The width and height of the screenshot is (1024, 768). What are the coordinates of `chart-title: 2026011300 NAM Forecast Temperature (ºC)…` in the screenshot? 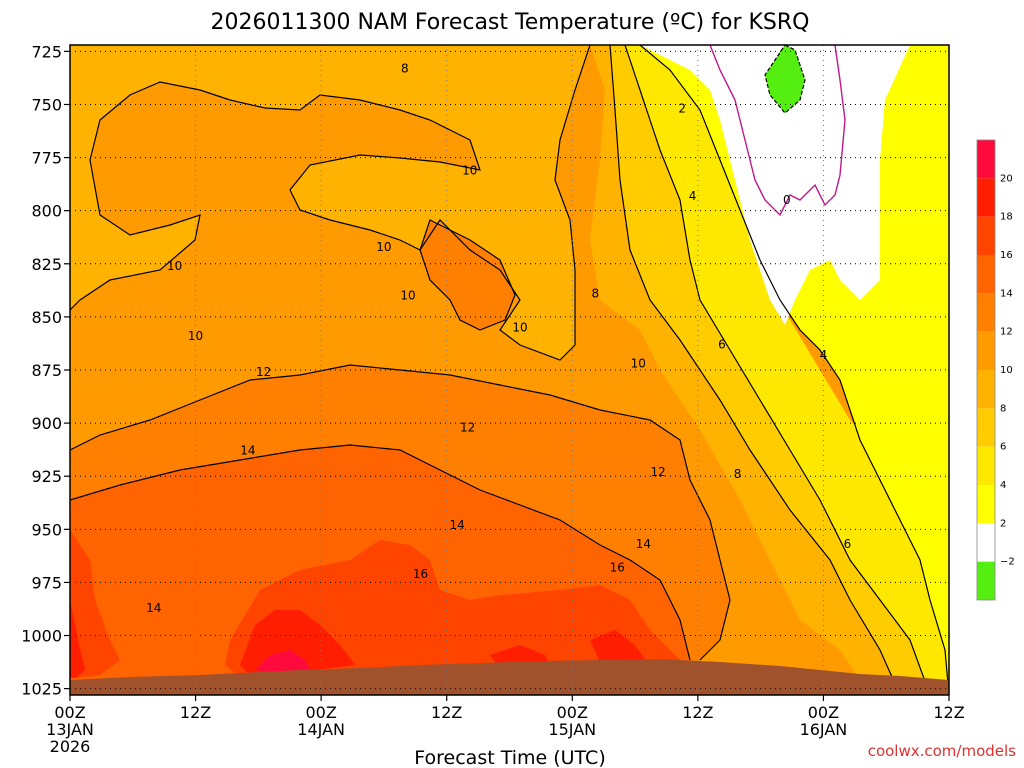 It's located at (509, 22).